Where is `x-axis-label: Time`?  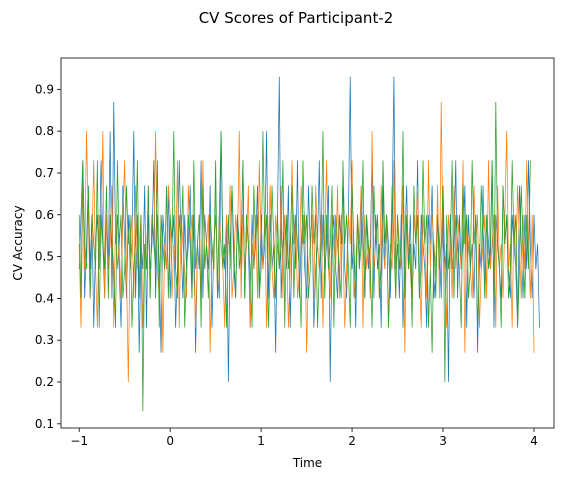
x-axis-label: Time is located at coordinates (307, 463).